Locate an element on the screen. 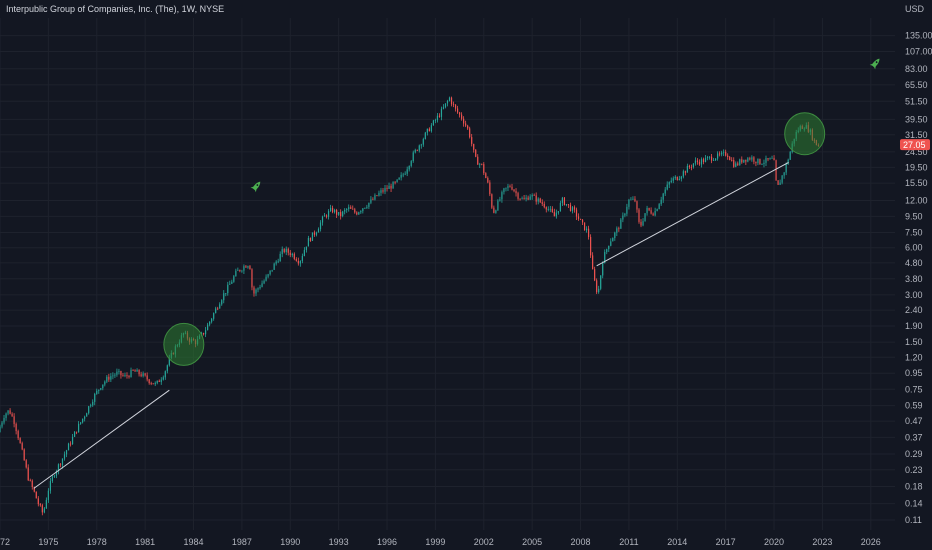  x-tick-label: 2008 is located at coordinates (581, 542).